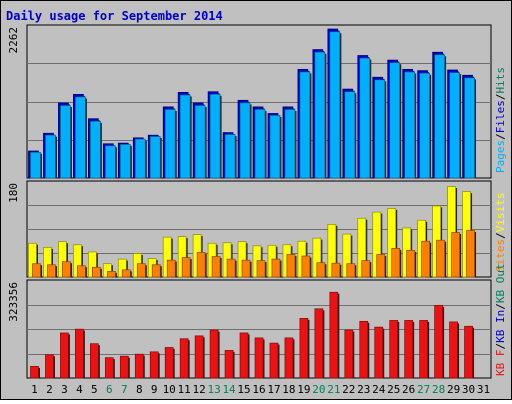  I want to click on legend-files: Files, so click(500, 116).